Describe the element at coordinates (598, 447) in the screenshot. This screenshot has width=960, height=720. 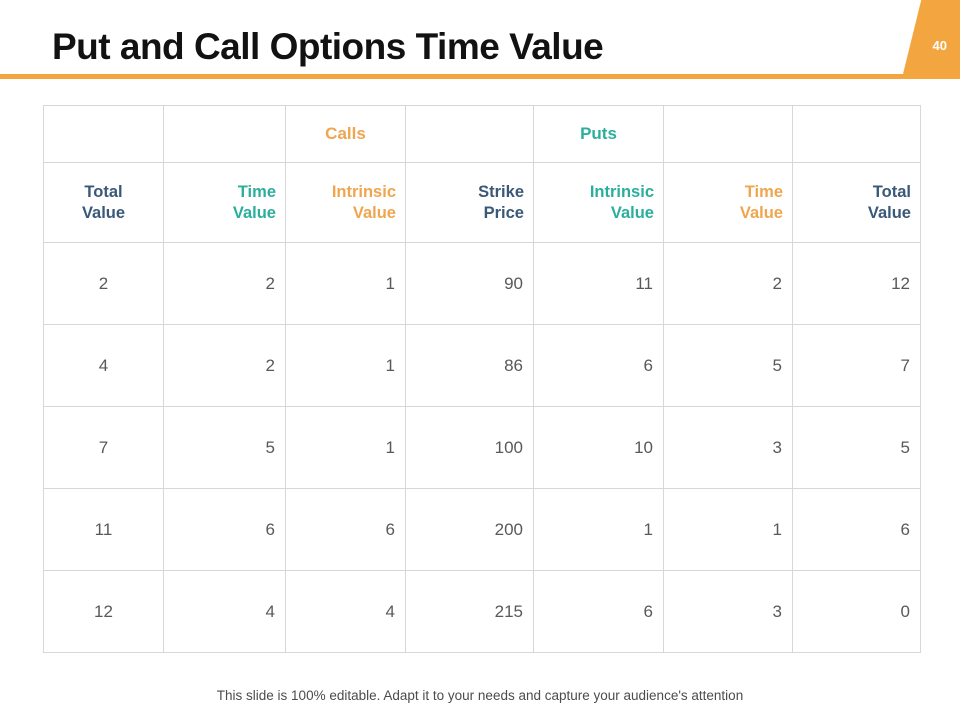
I see `table-cell: 10` at that location.